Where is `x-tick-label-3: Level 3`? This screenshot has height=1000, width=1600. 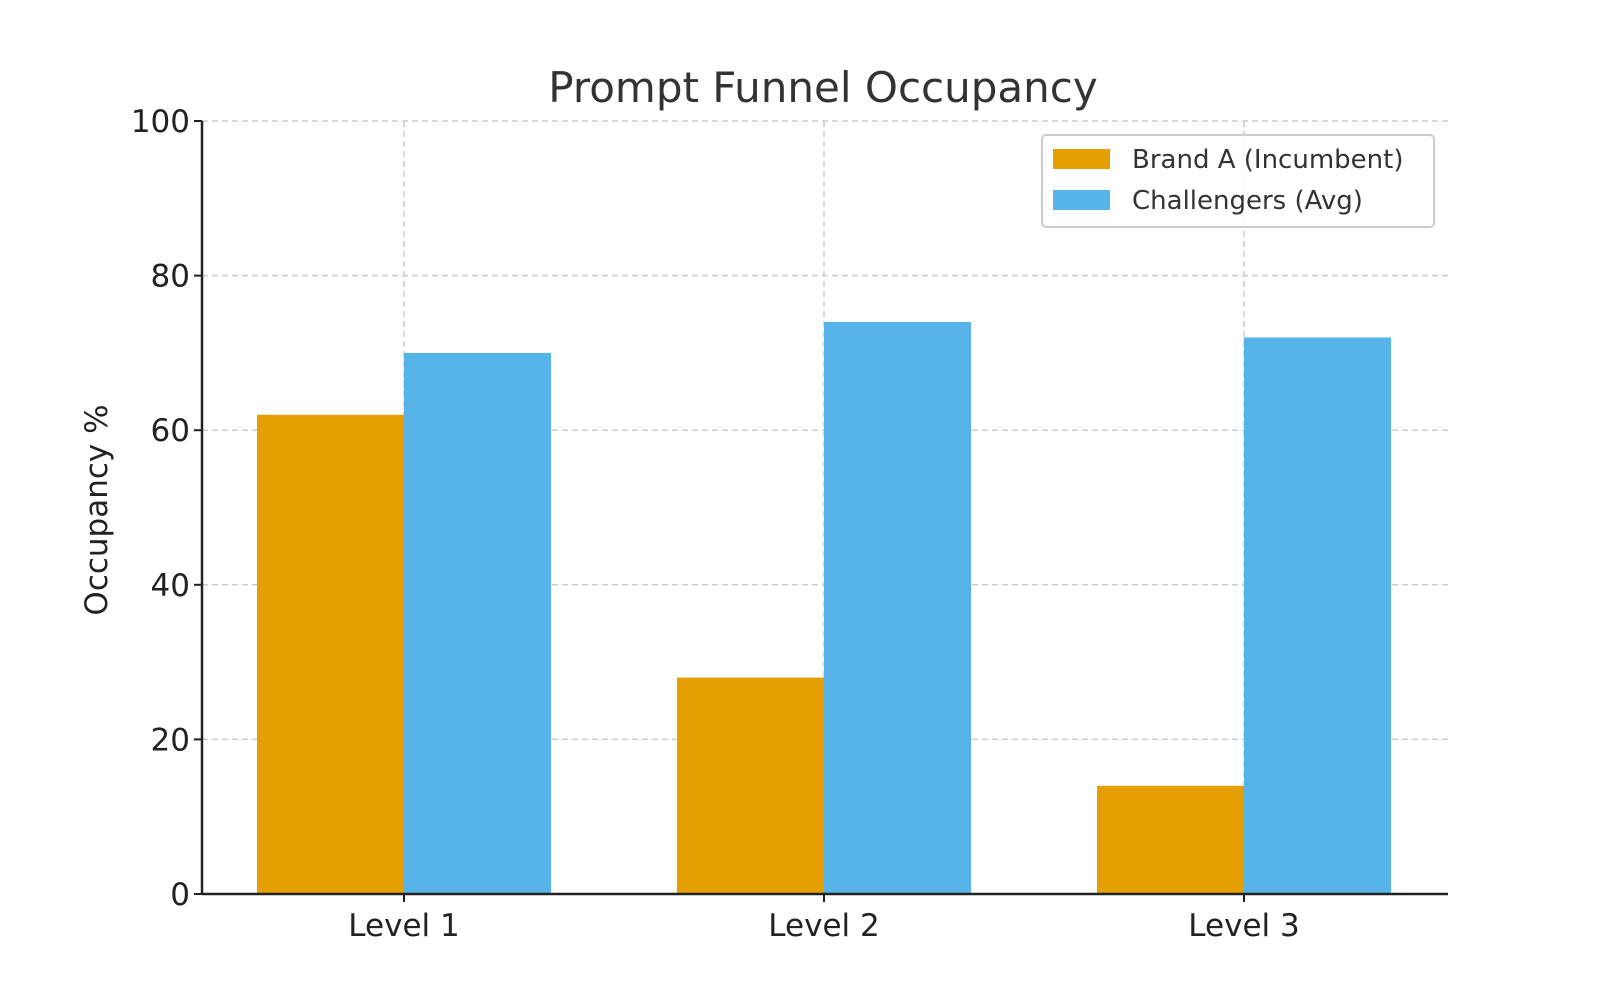
x-tick-label-3: Level 3 is located at coordinates (1243, 926).